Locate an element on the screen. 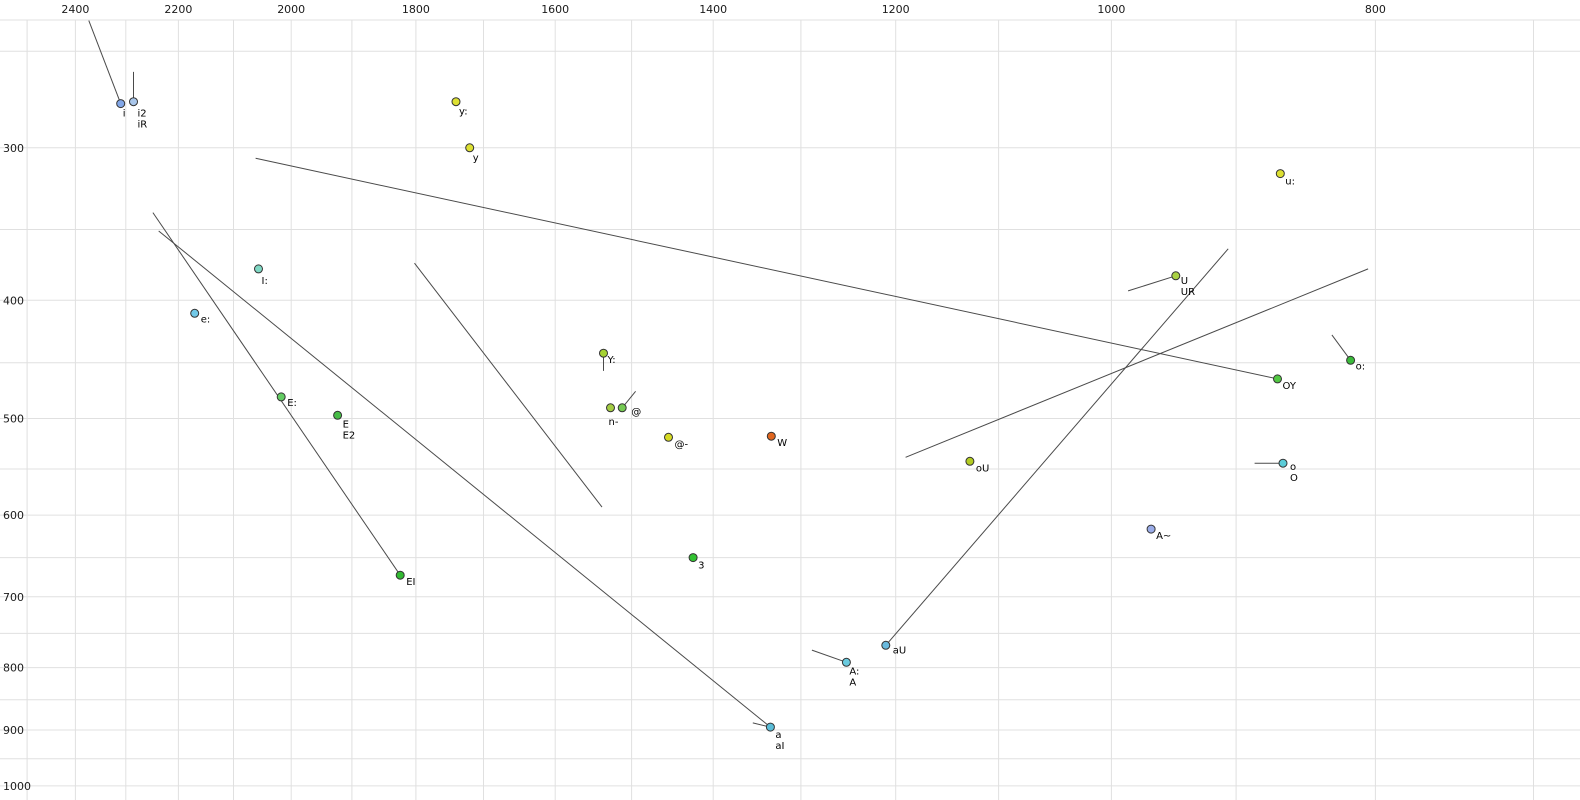 This screenshot has height=800, width=1580. y-axis-tick-label: 500 is located at coordinates (13, 419).